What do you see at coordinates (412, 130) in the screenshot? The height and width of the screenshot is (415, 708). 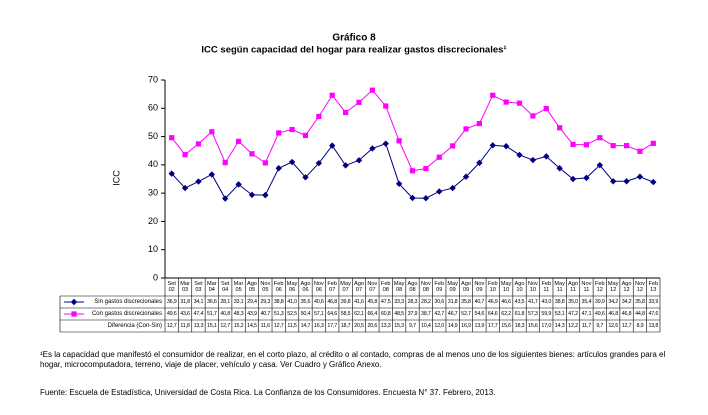 I see `line` at bounding box center [412, 130].